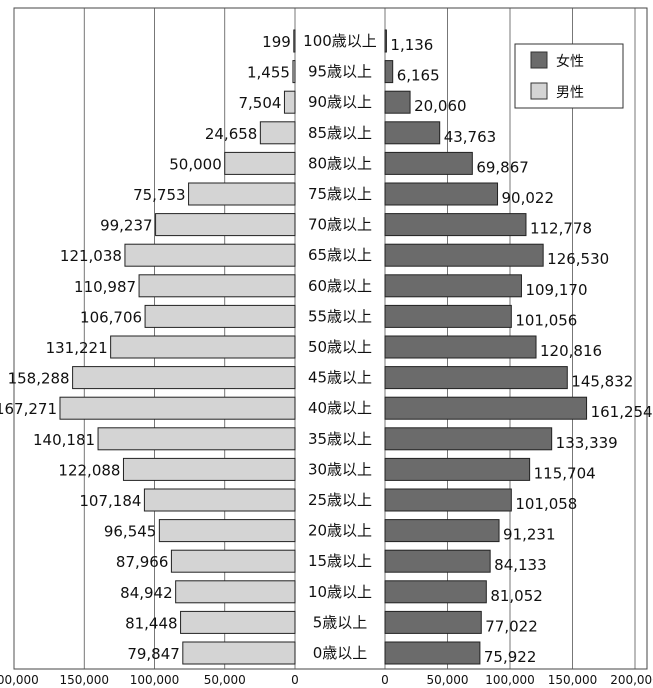  I want to click on x-tick-label-left: 100,000, so click(155, 680).